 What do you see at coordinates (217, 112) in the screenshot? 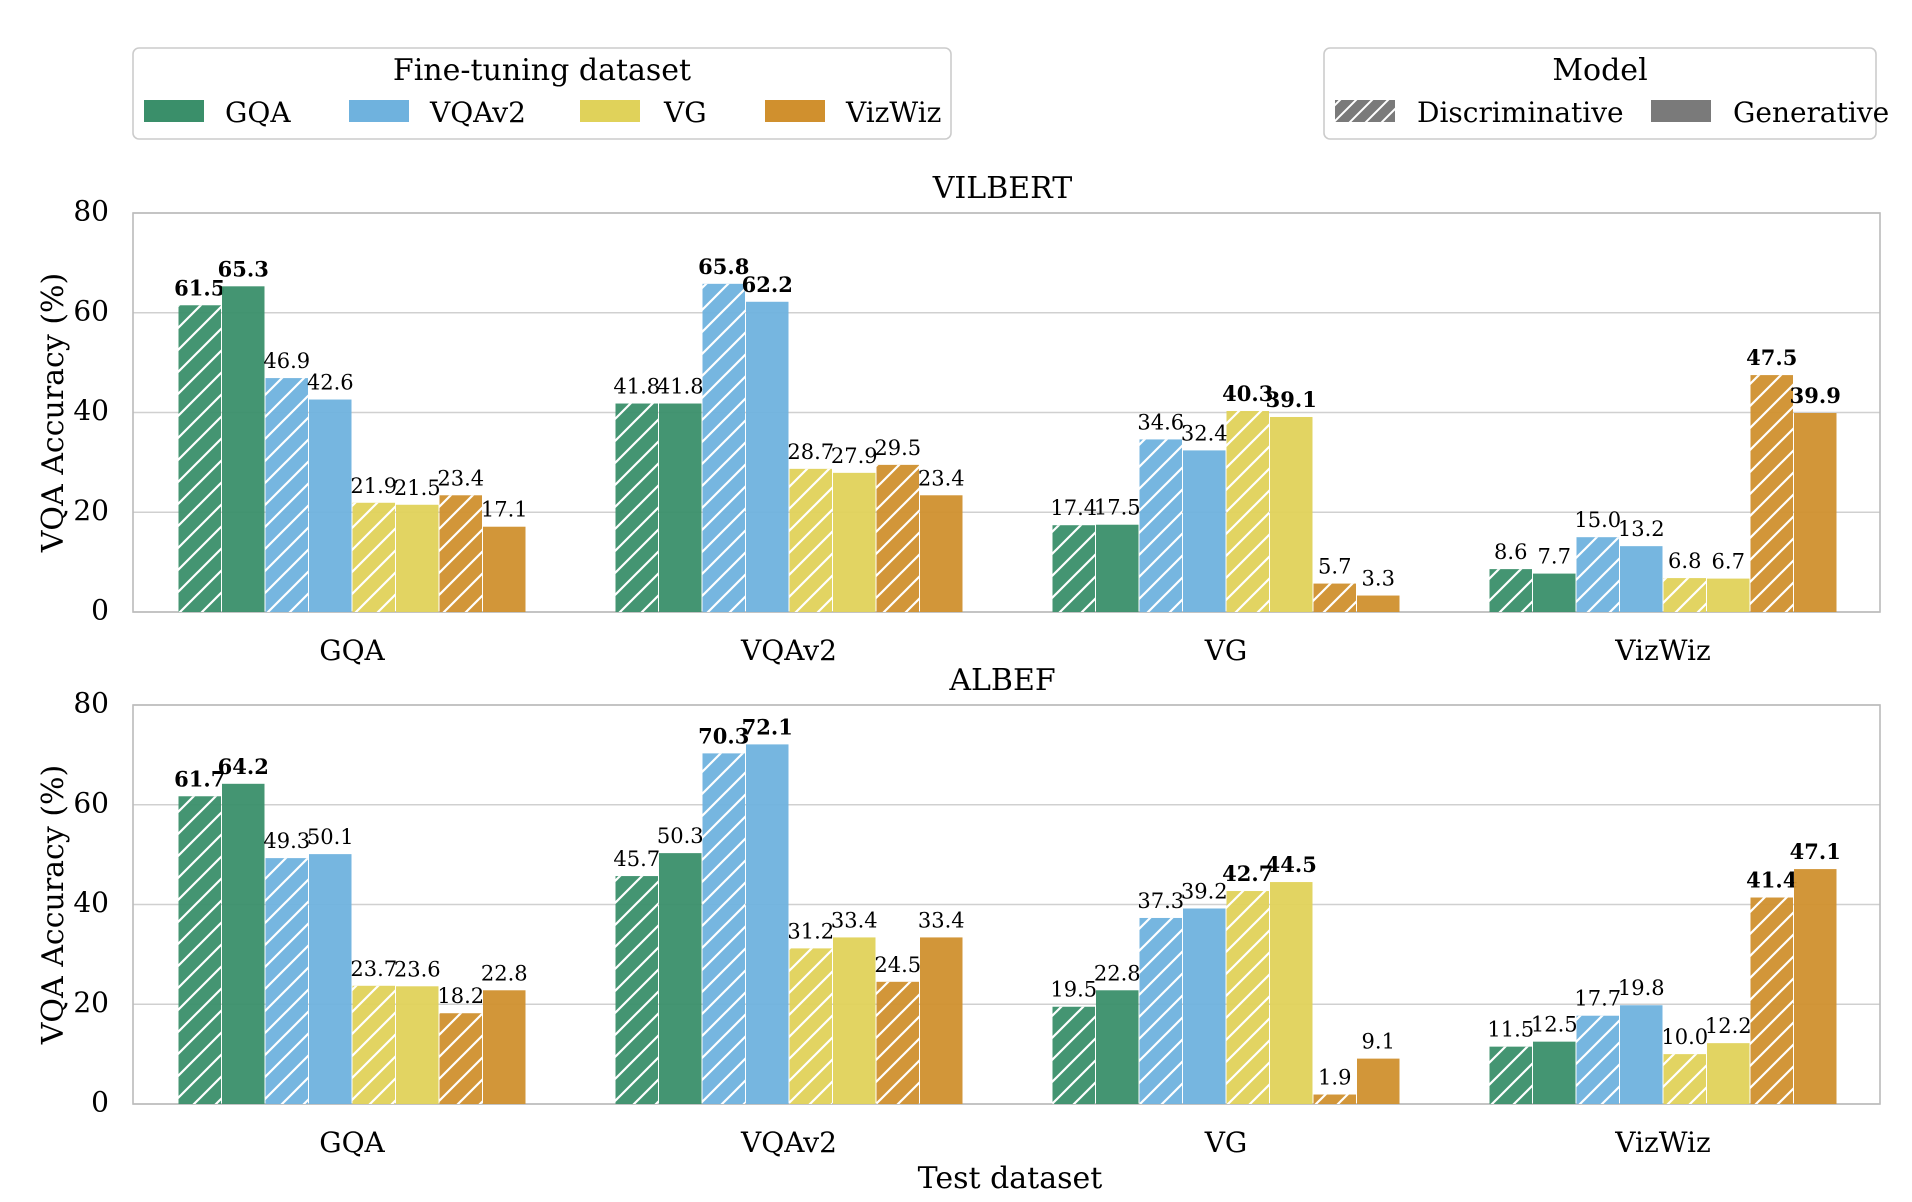
I see `legend-finetune-item-gqa: GQA` at bounding box center [217, 112].